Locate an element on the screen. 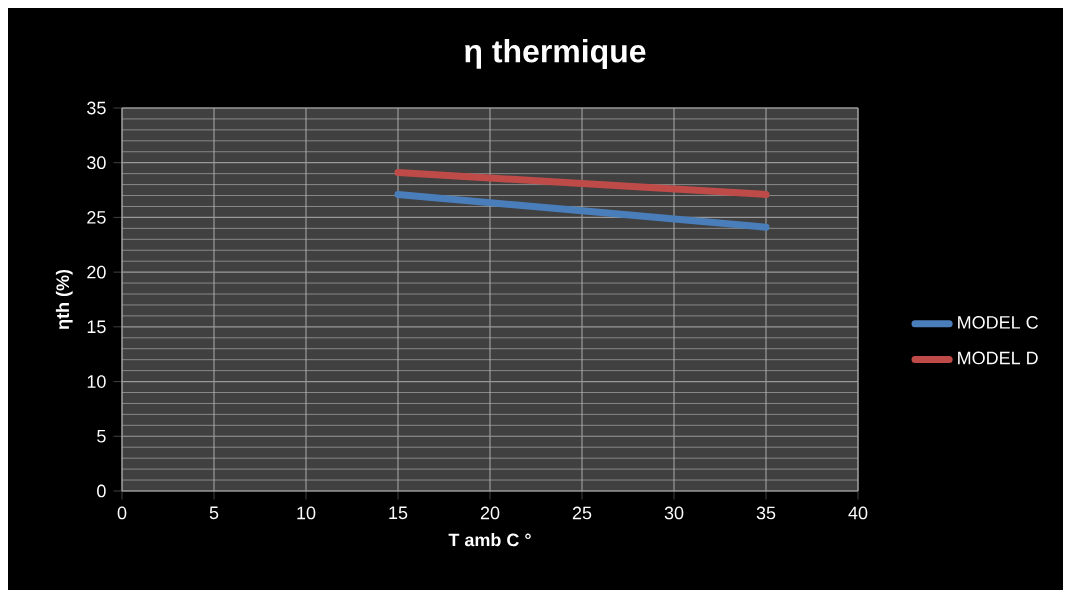 This screenshot has width=1071, height=597. y-tick-label: 15 is located at coordinates (96, 327).